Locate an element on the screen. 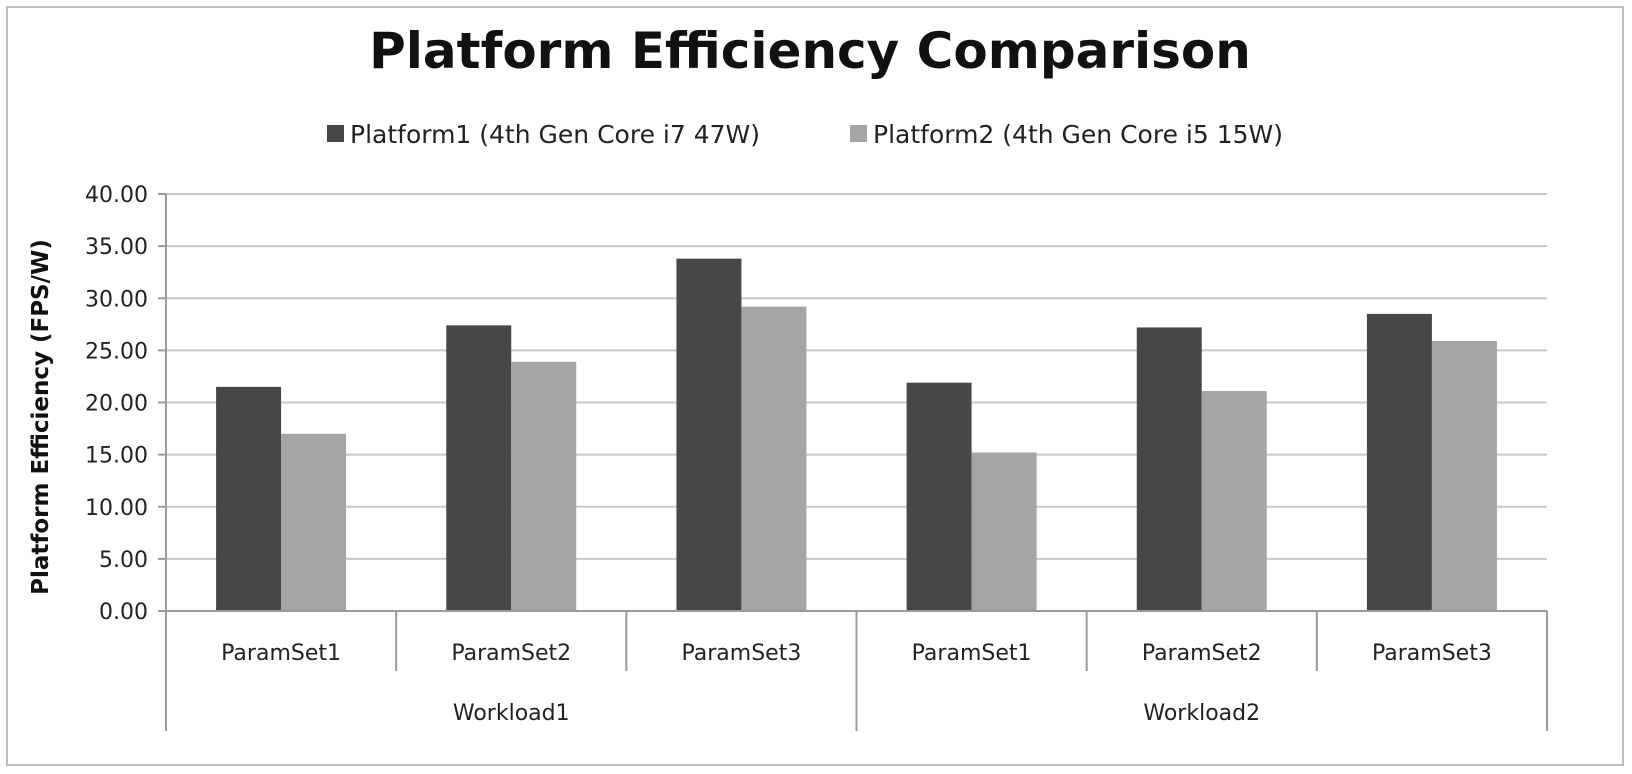 This screenshot has height=774, width=1632. y-tick-label: 25.00 is located at coordinates (116, 351).